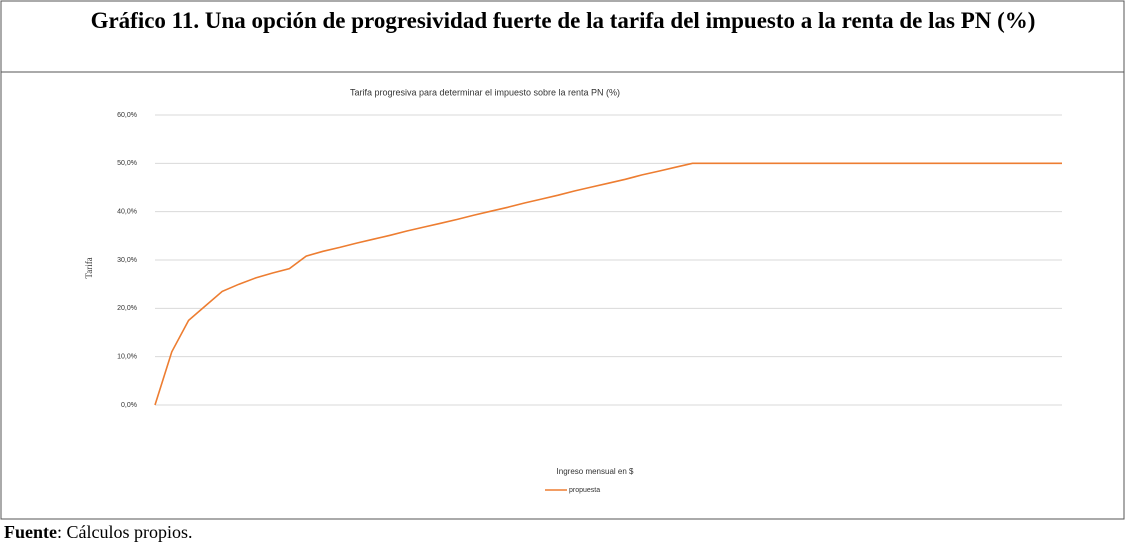 The height and width of the screenshot is (549, 1126). Describe the element at coordinates (595, 471) in the screenshot. I see `x-axis-label: Ingreso mensual en $` at that location.